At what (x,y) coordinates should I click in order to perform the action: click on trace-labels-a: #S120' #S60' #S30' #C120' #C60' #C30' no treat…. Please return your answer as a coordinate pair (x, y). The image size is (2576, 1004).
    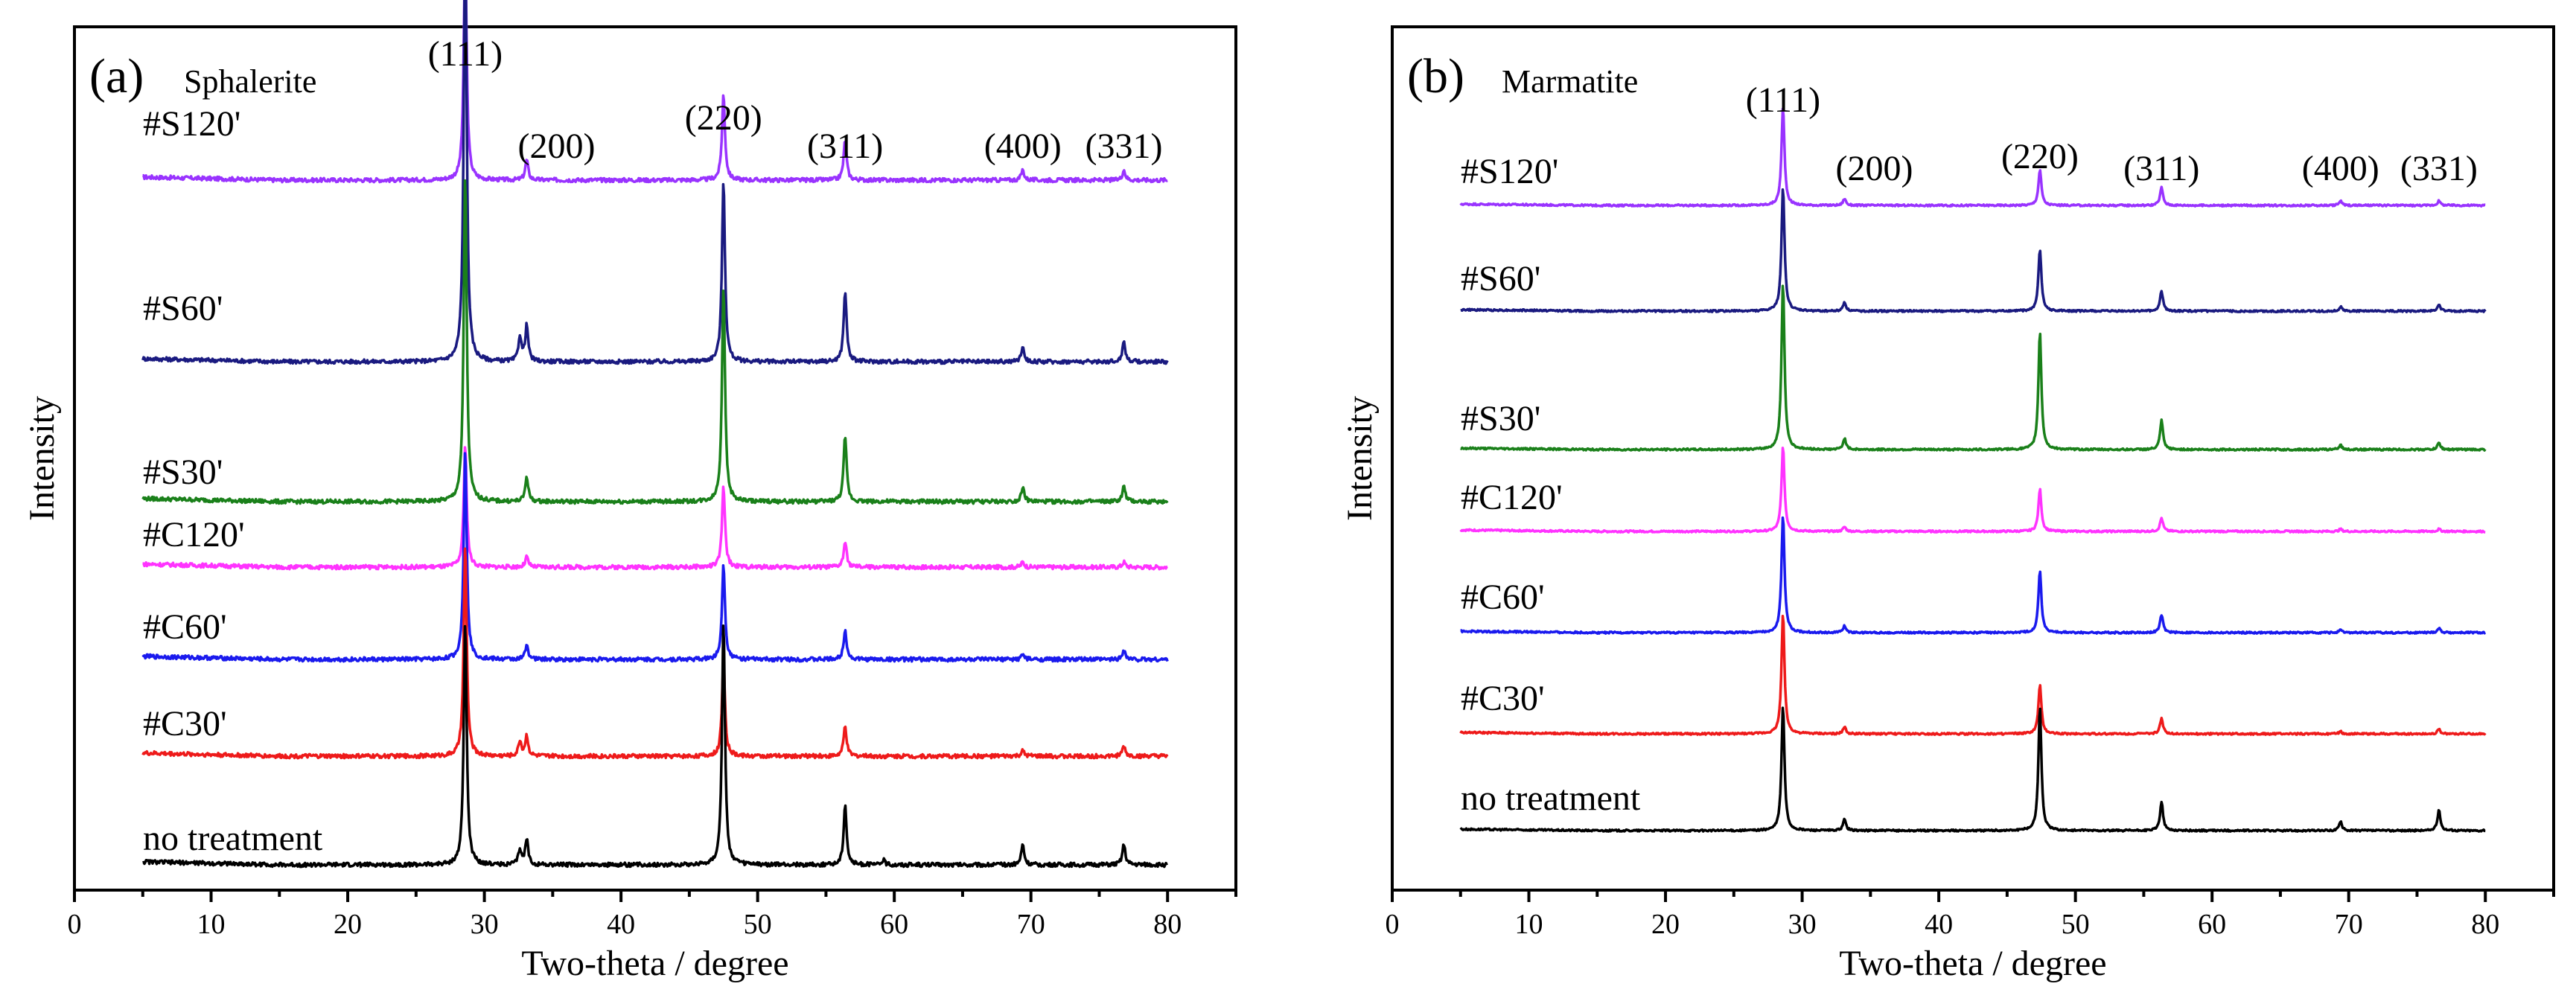
    Looking at the image, I should click on (233, 481).